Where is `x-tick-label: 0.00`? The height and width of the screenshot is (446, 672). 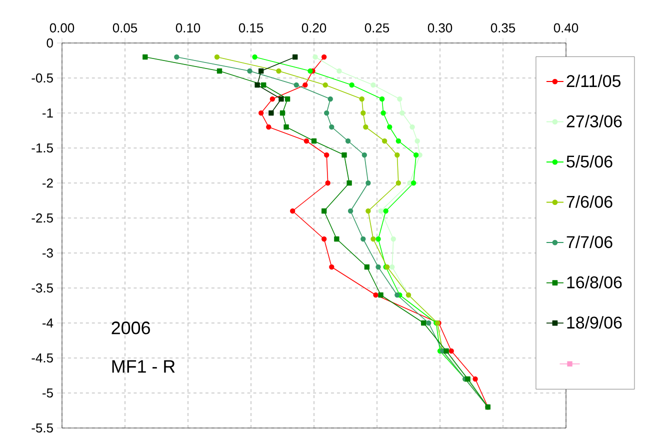 x-tick-label: 0.00 is located at coordinates (62, 27).